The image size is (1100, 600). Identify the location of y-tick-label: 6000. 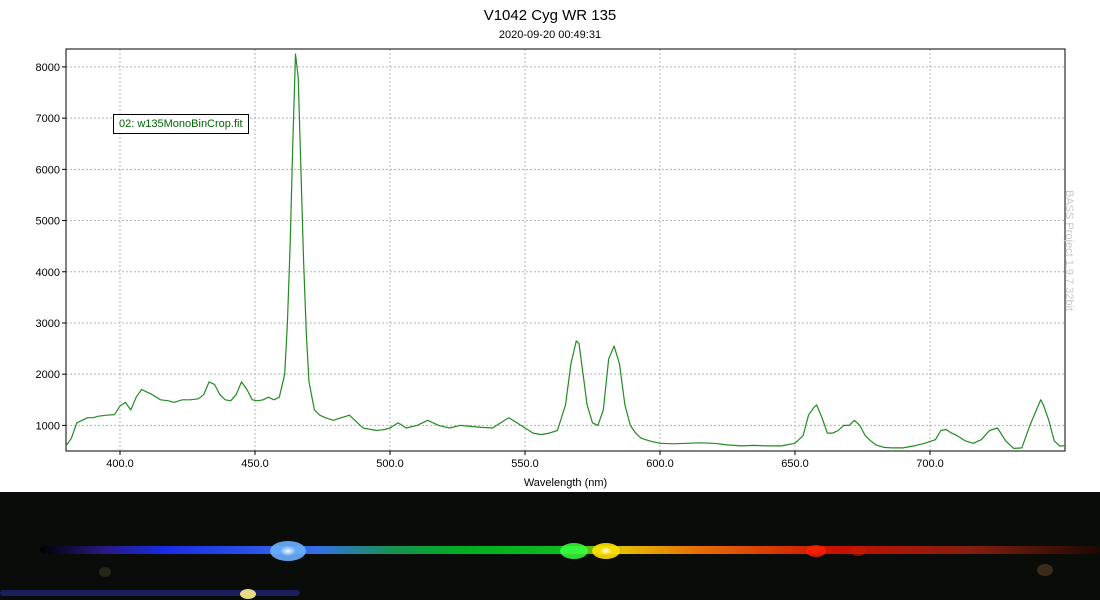
(48, 170).